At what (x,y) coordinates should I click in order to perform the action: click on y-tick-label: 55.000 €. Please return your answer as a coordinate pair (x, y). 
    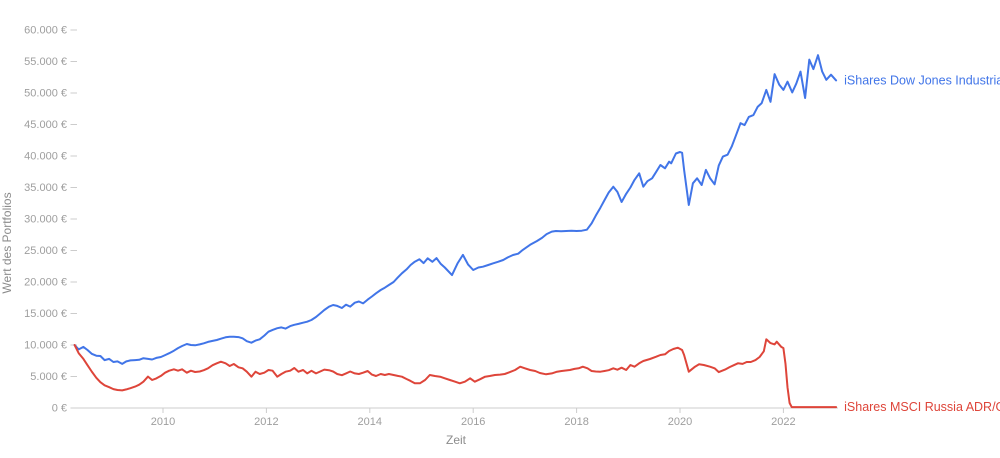
    Looking at the image, I should click on (45, 62).